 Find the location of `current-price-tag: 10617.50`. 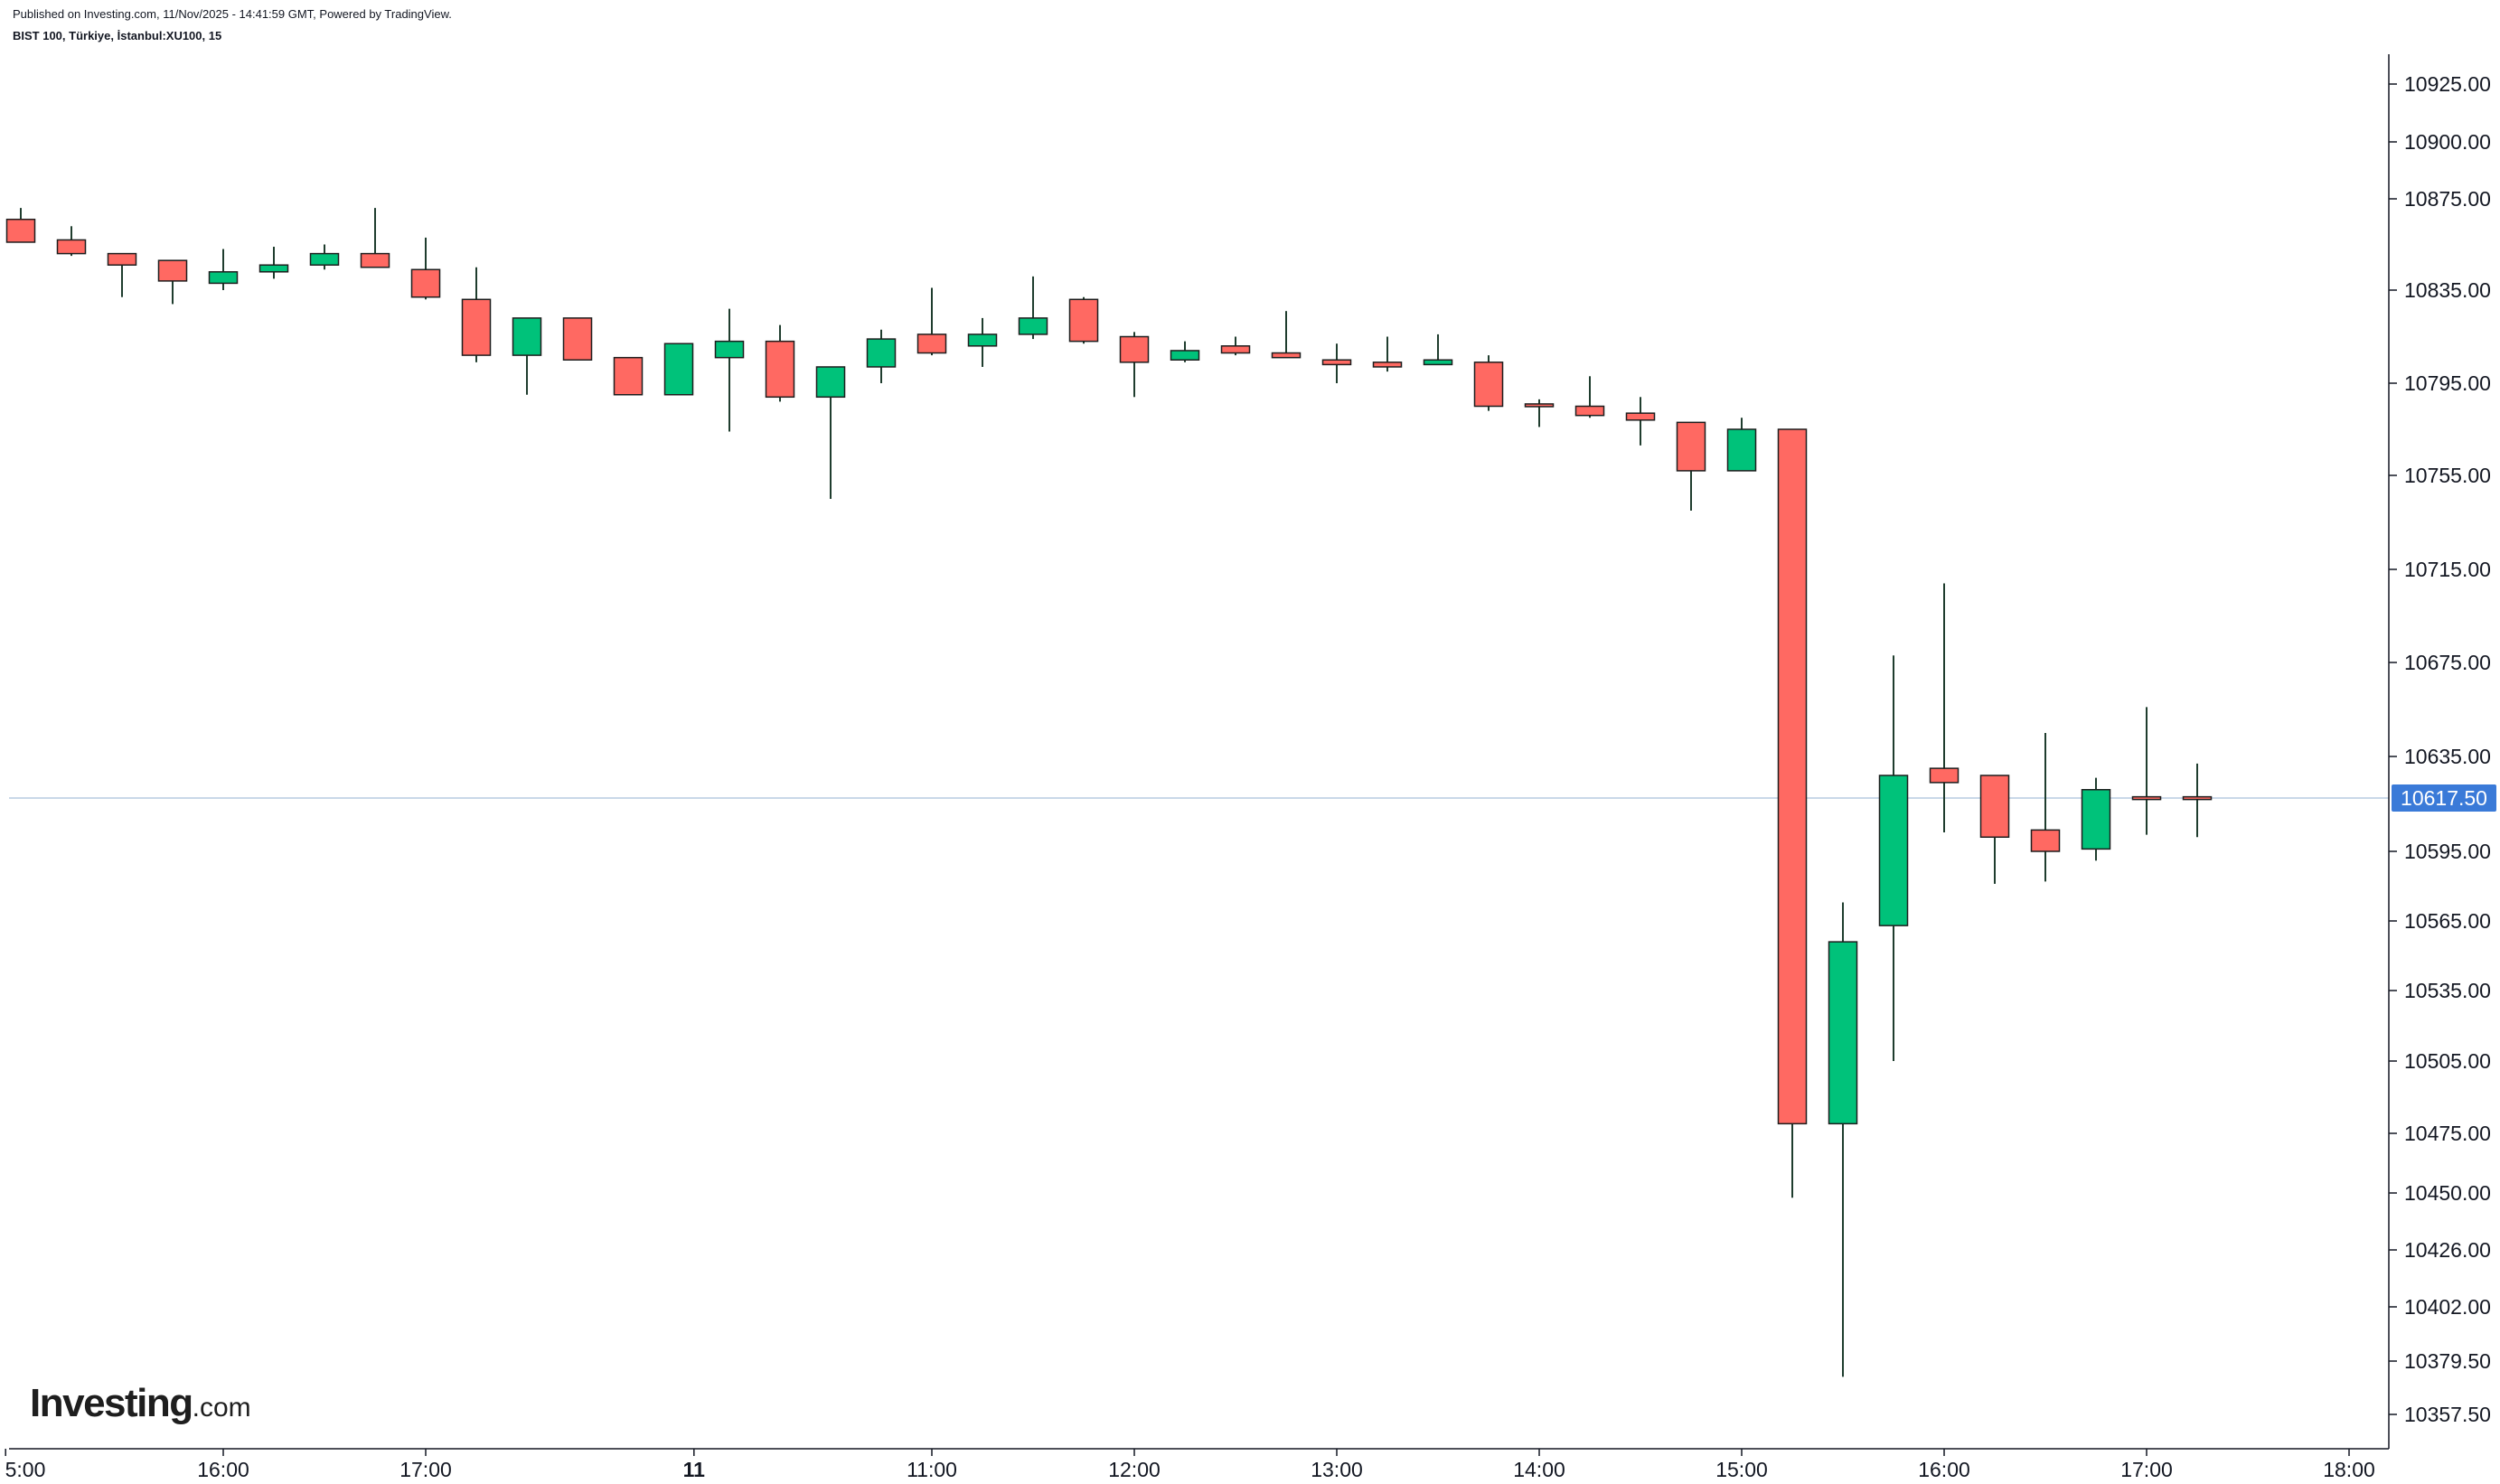

current-price-tag: 10617.50 is located at coordinates (2444, 798).